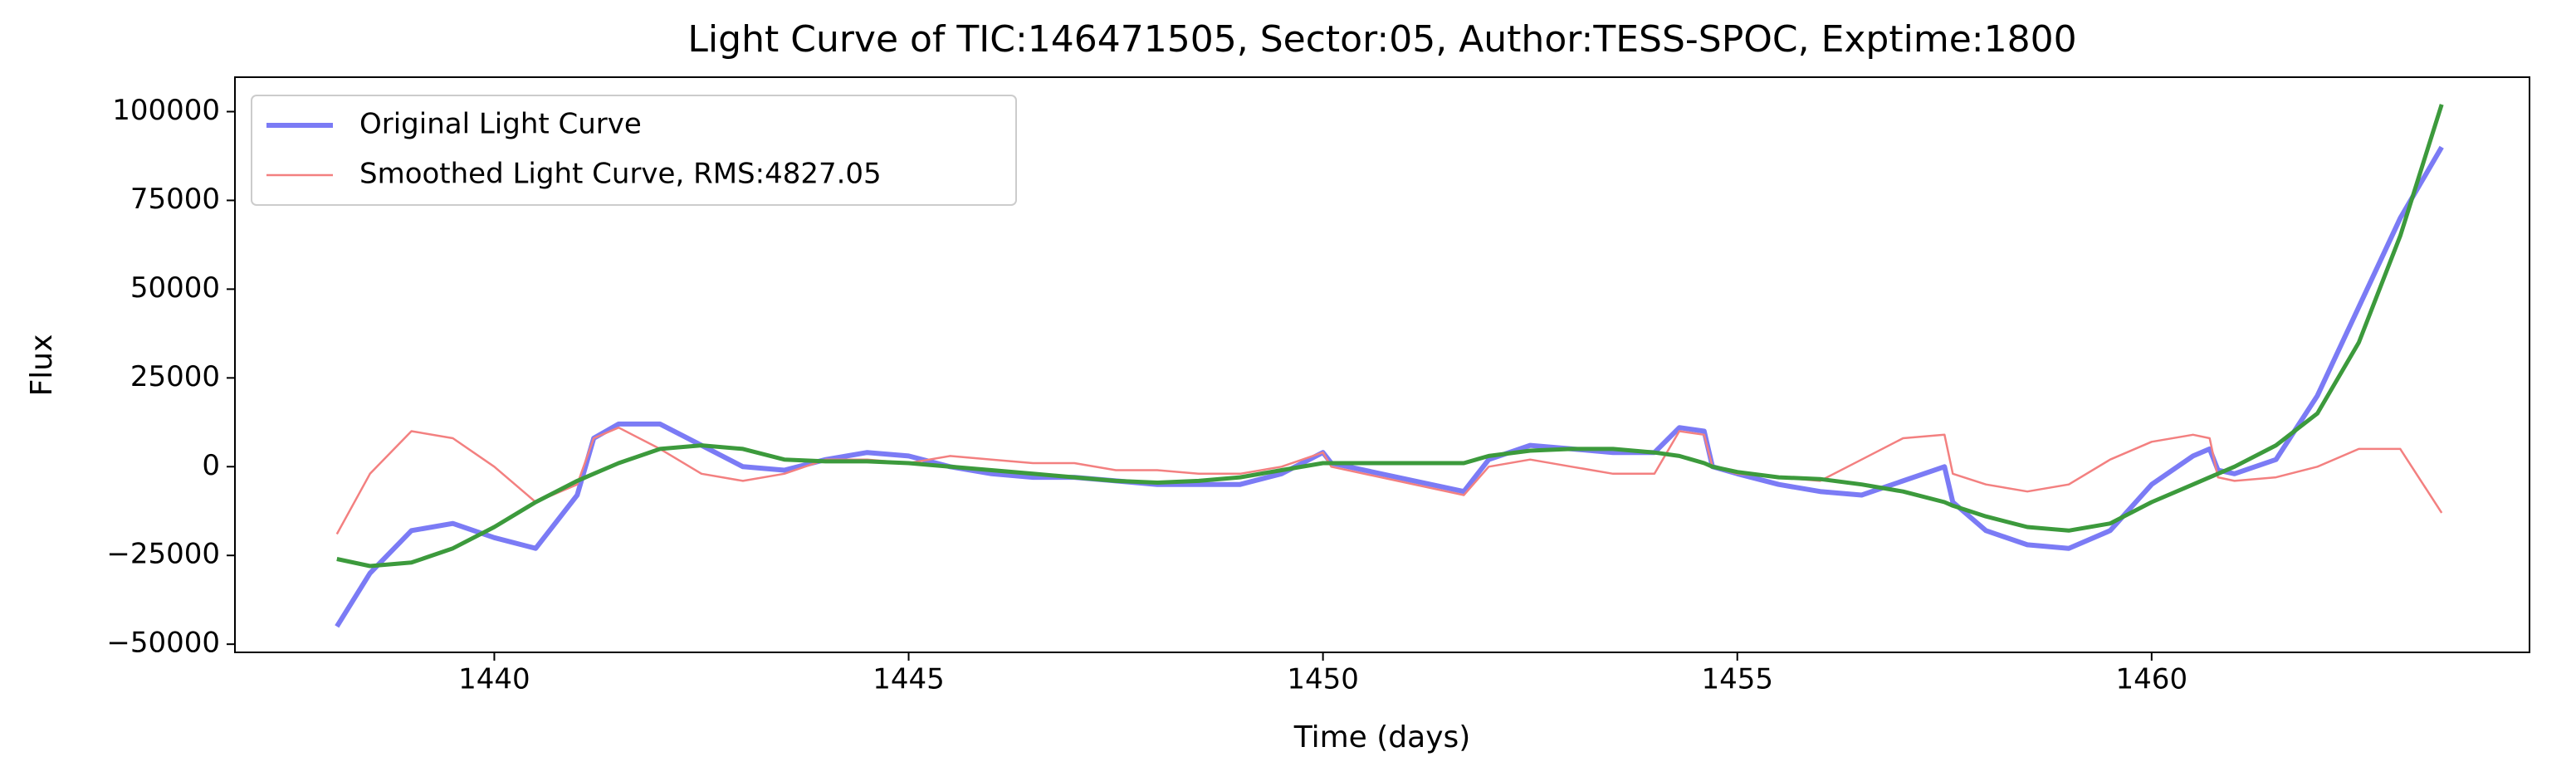  I want to click on y-tick-label: 25000, so click(175, 376).